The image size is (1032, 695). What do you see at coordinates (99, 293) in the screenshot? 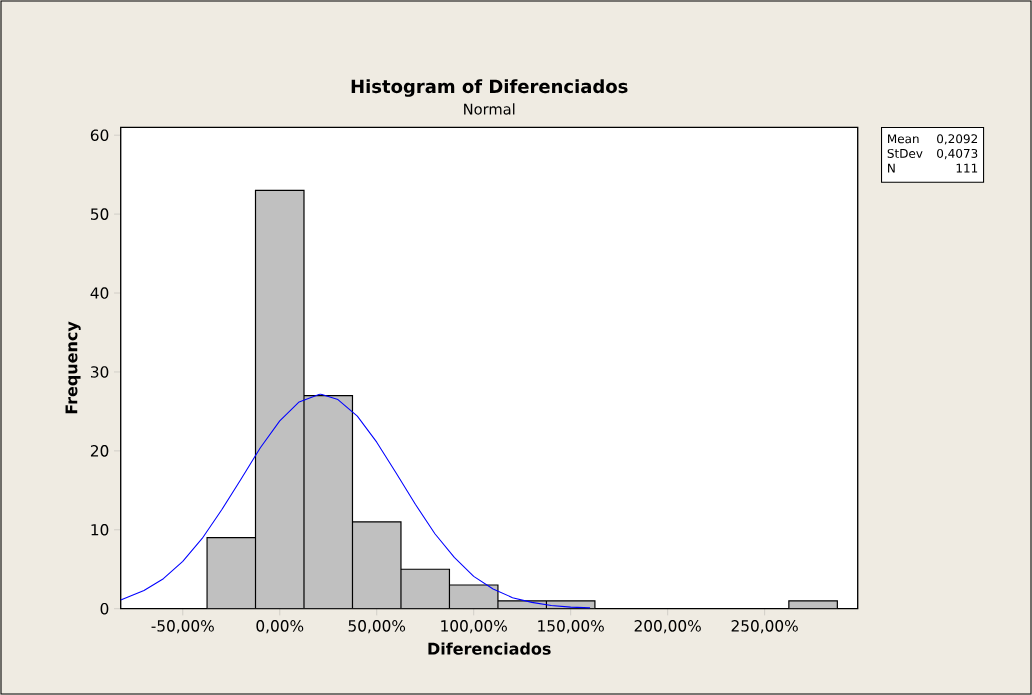
I see `y-tick-label: 40` at bounding box center [99, 293].